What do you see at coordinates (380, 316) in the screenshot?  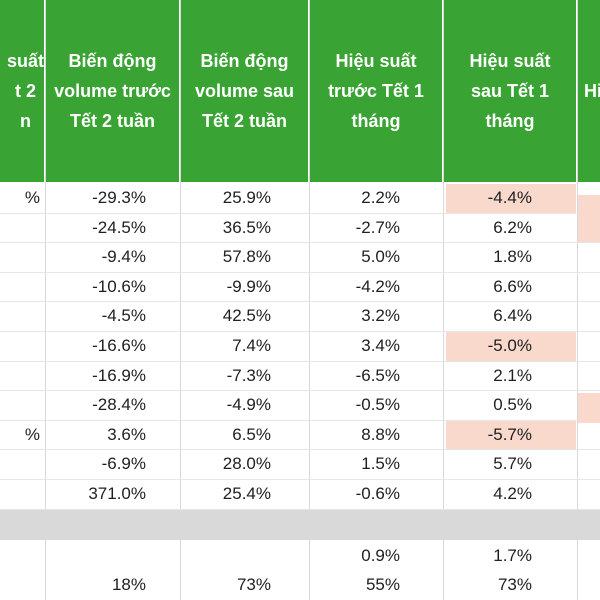 I see `cell-col-3: 3.2%` at bounding box center [380, 316].